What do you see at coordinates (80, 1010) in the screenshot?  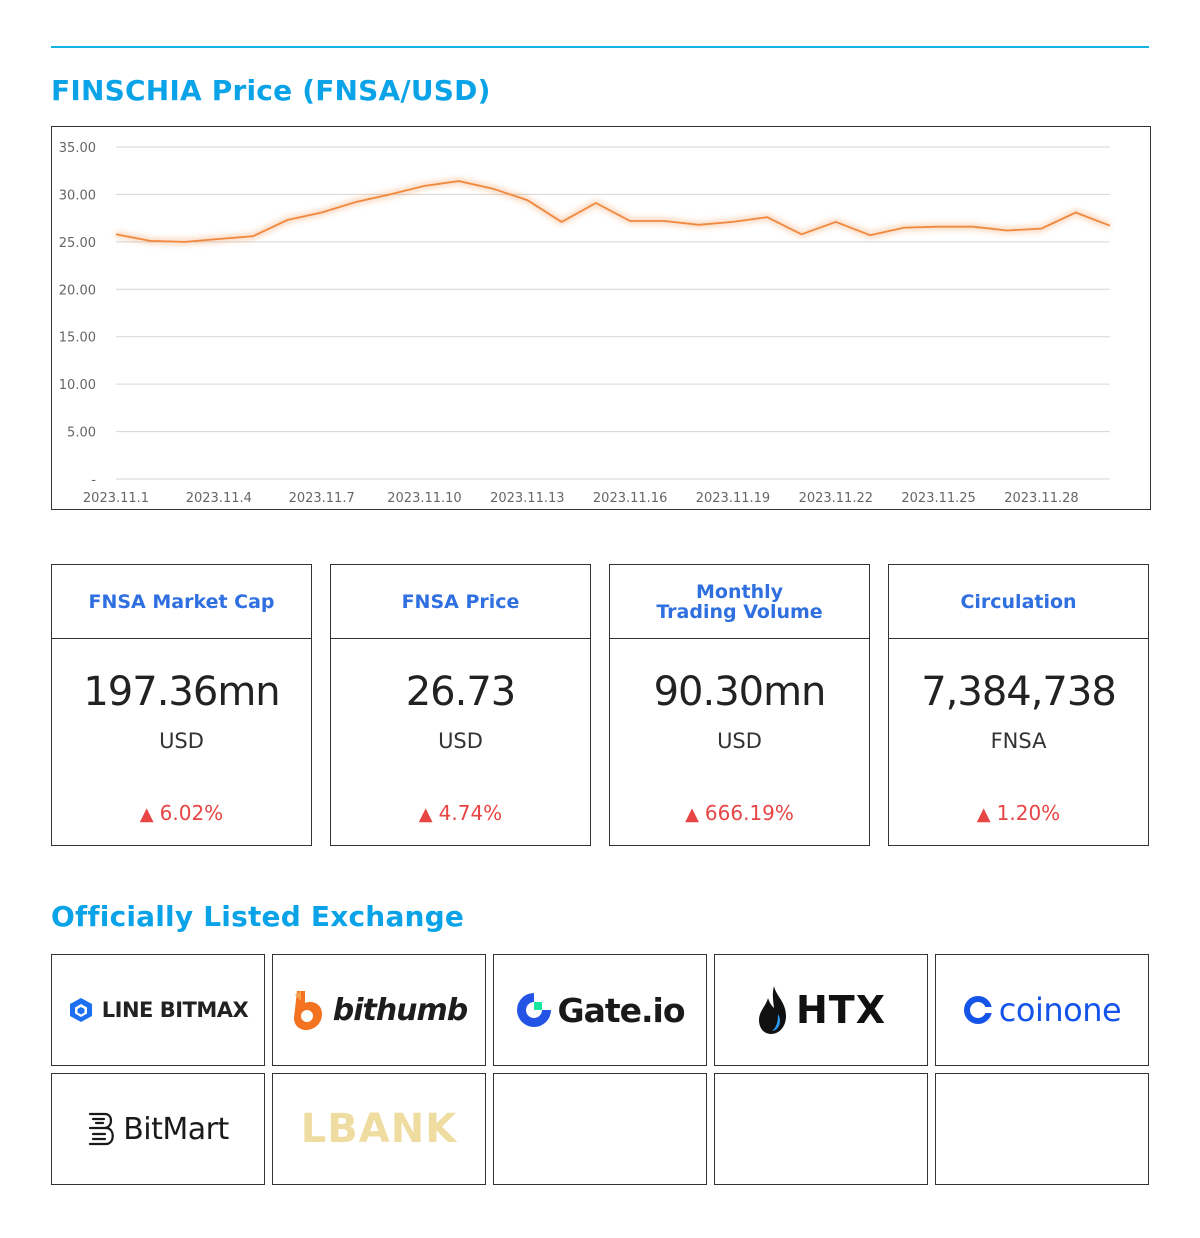 I see `line-bitmax-logo-icon` at bounding box center [80, 1010].